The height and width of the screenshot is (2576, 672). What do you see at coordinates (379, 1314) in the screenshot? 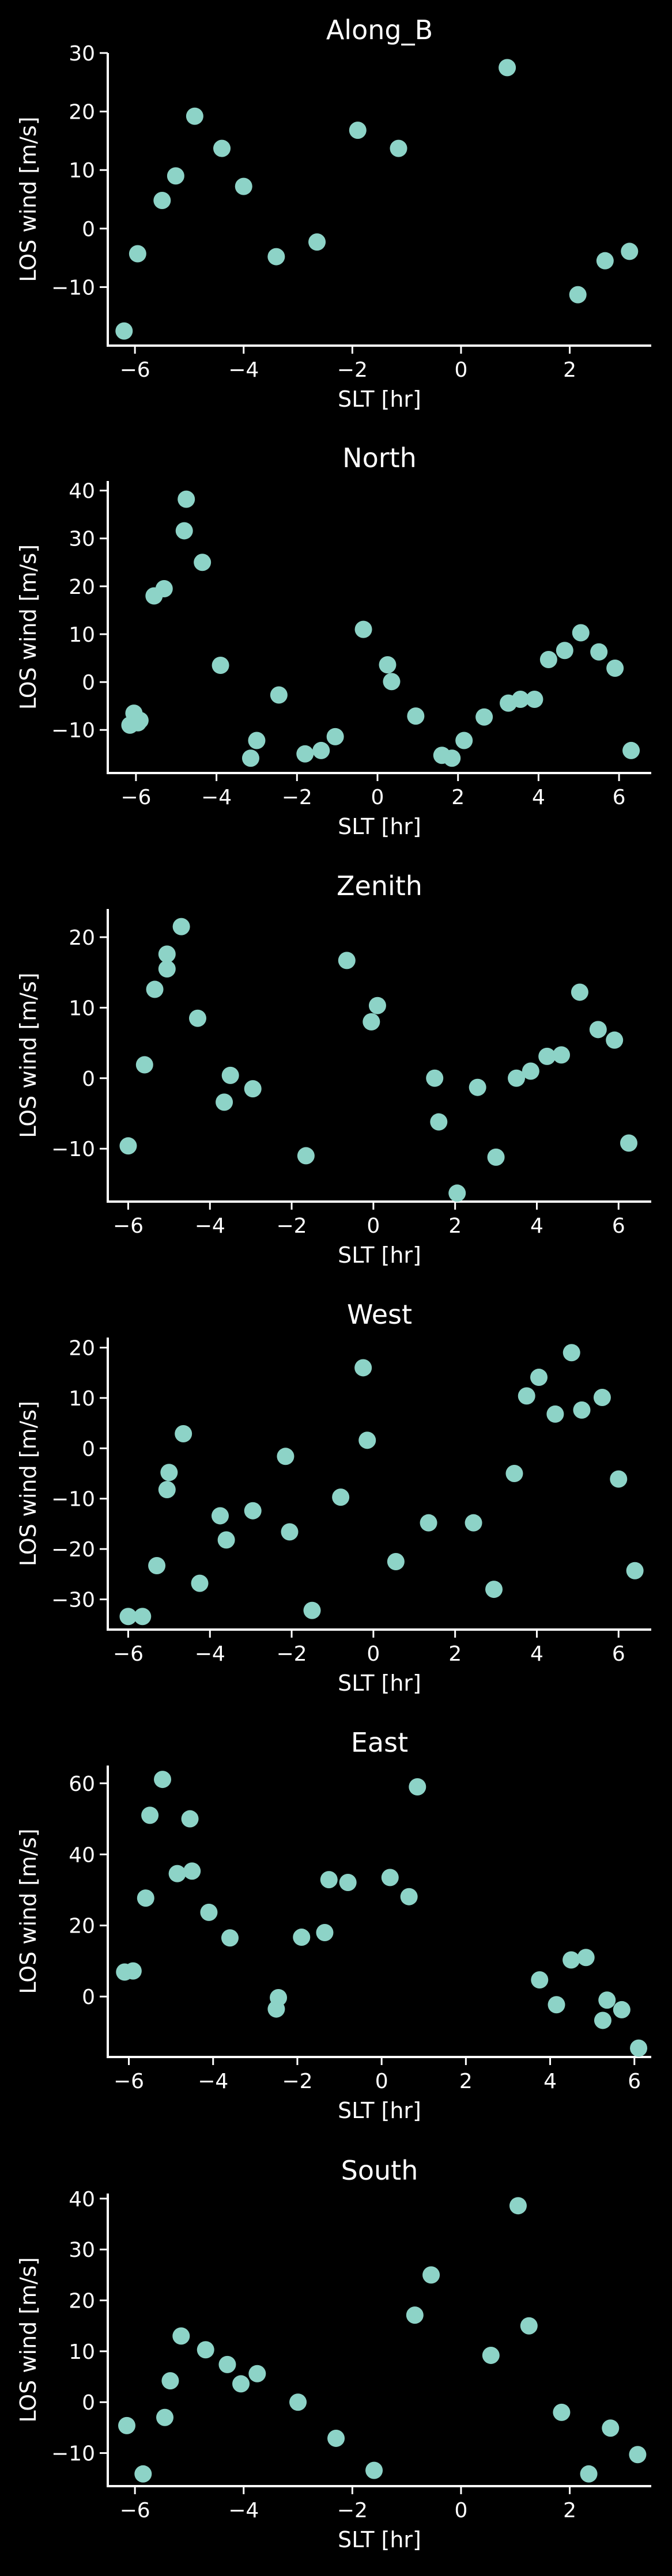
I see `chart-title: West` at bounding box center [379, 1314].